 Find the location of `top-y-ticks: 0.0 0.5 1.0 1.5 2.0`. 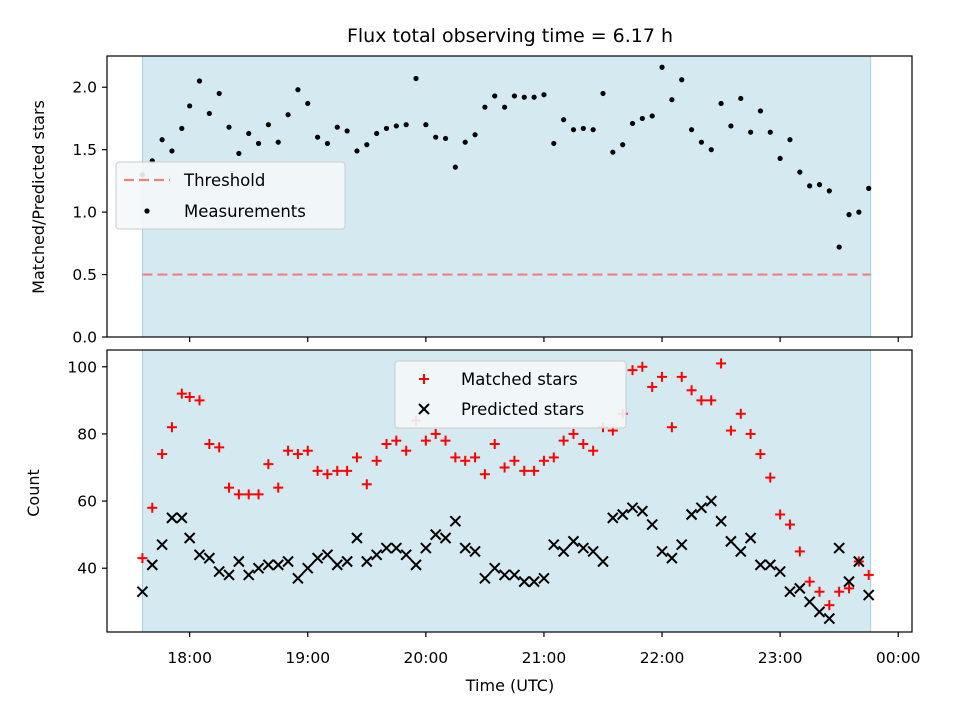

top-y-ticks: 0.0 0.5 1.0 1.5 2.0 is located at coordinates (89, 213).